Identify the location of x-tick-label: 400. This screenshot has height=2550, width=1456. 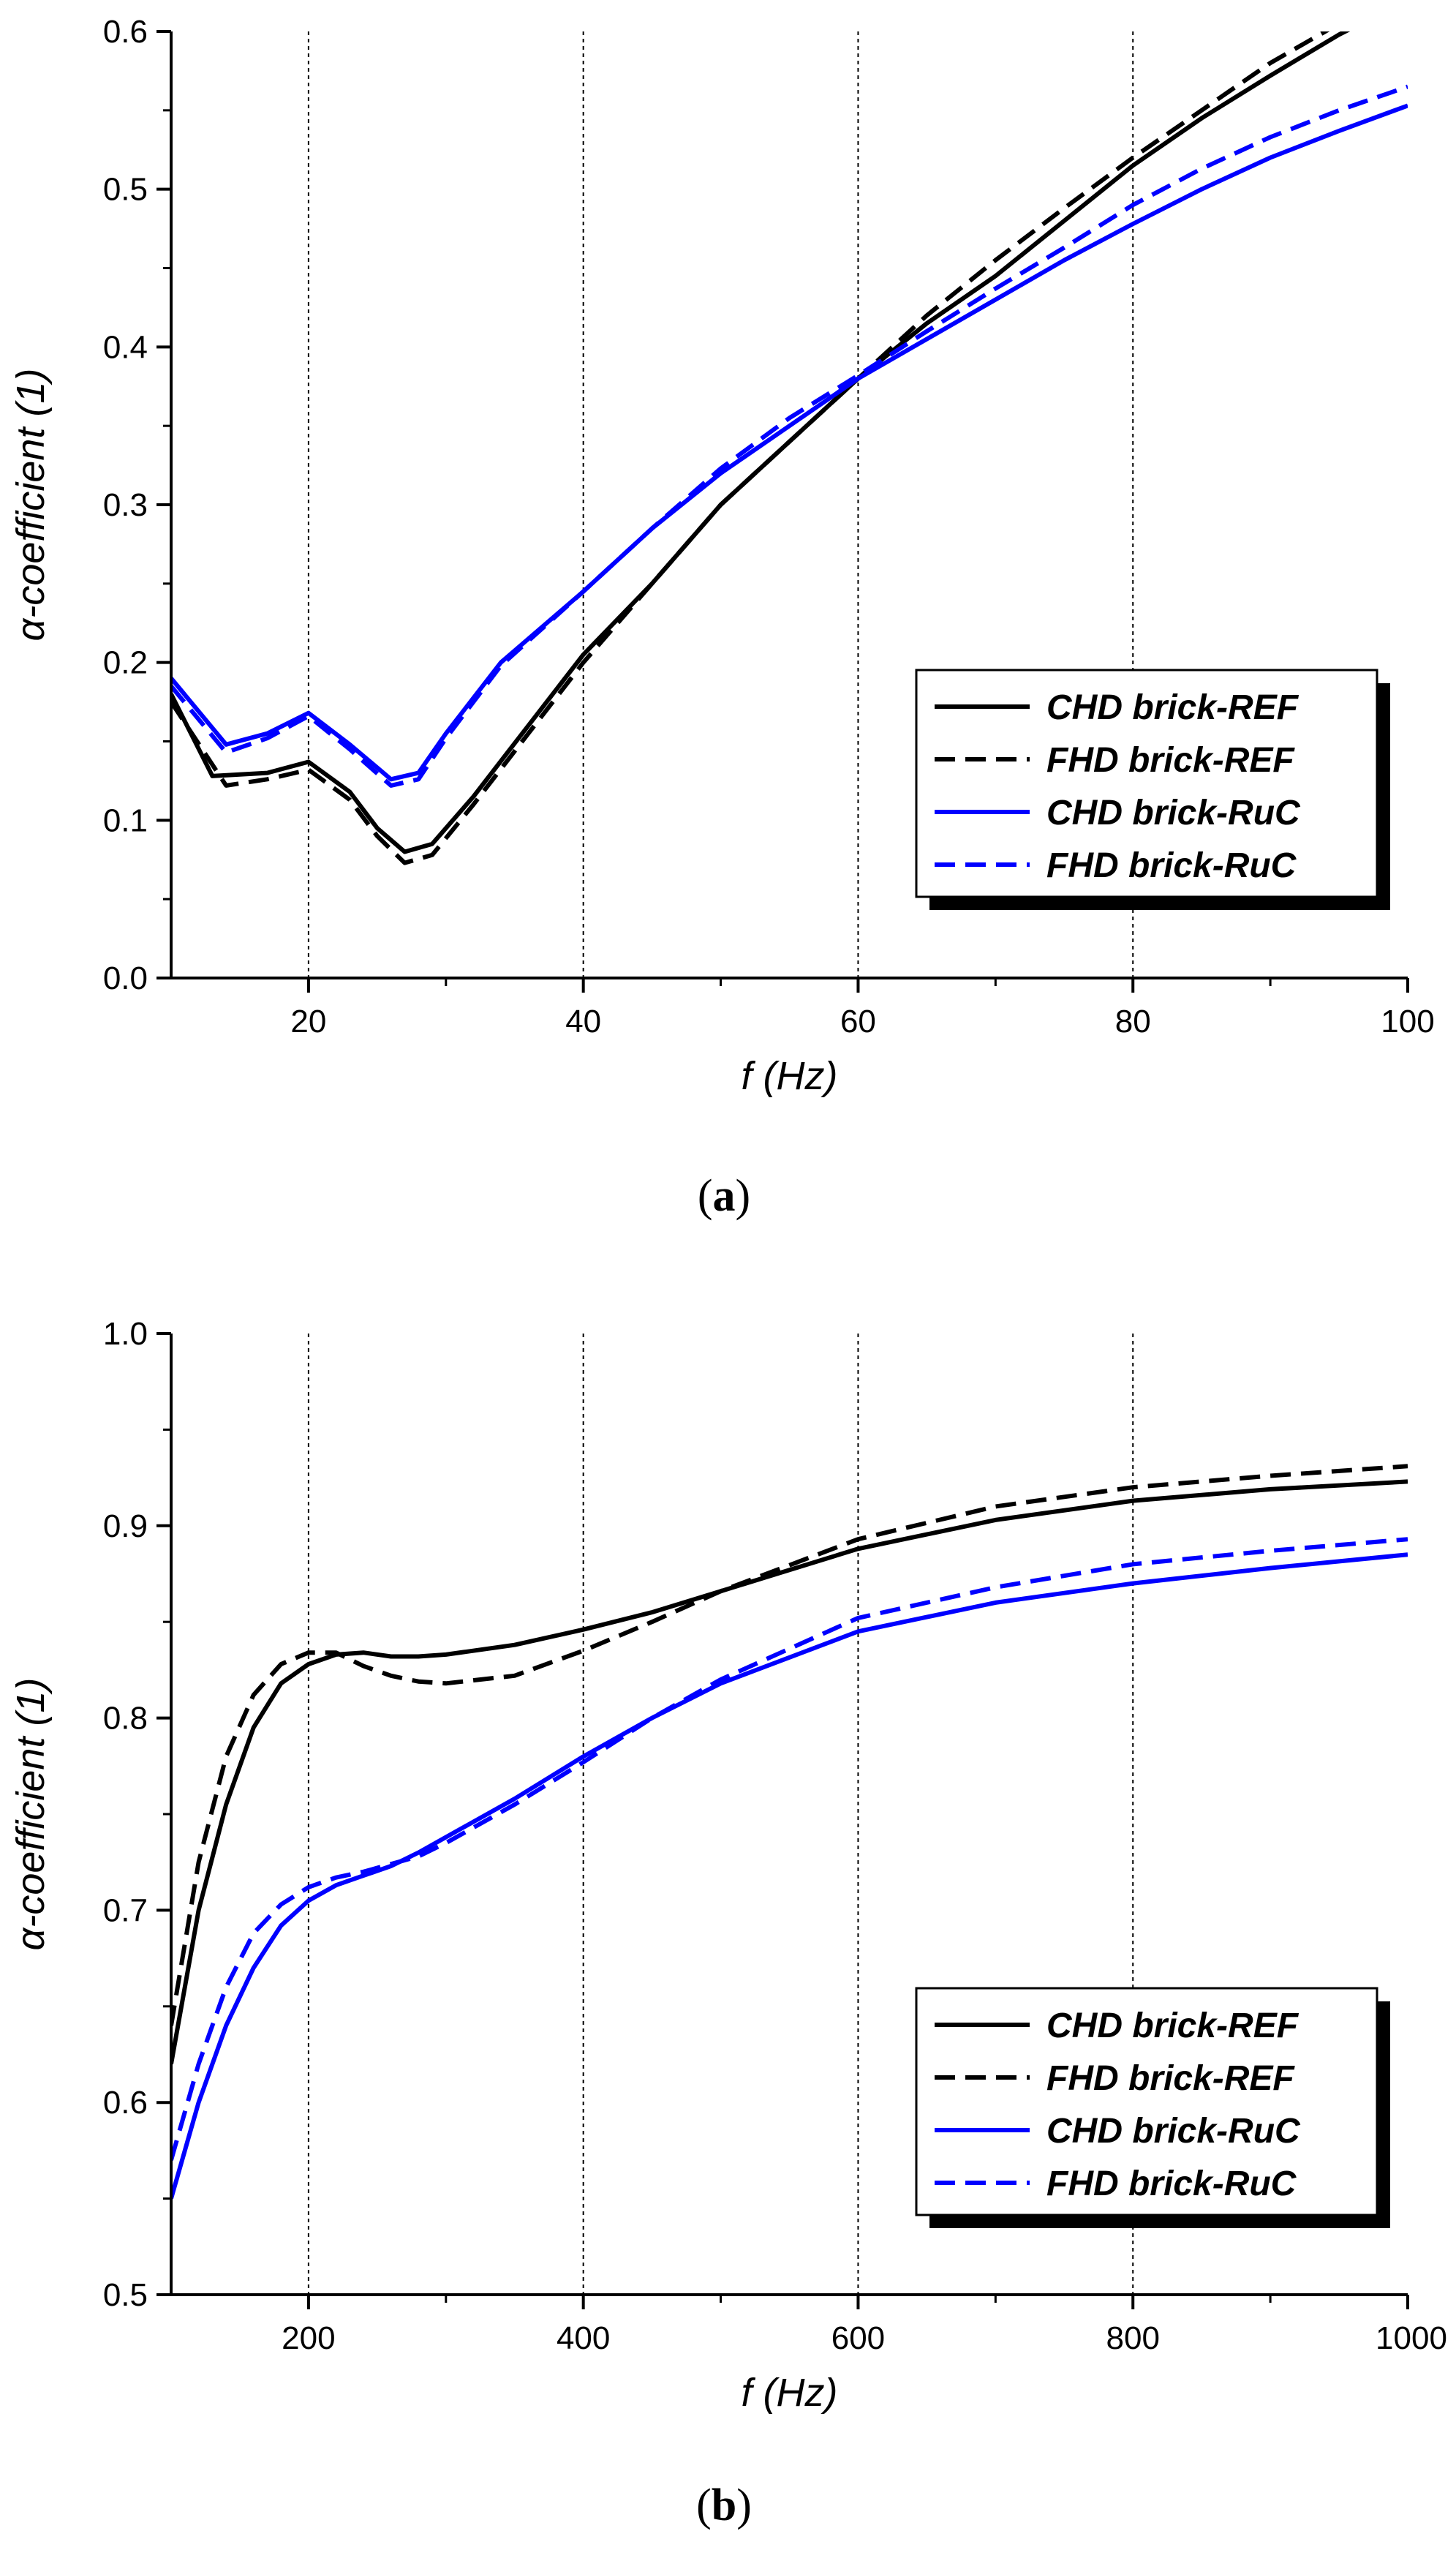
(583, 2338).